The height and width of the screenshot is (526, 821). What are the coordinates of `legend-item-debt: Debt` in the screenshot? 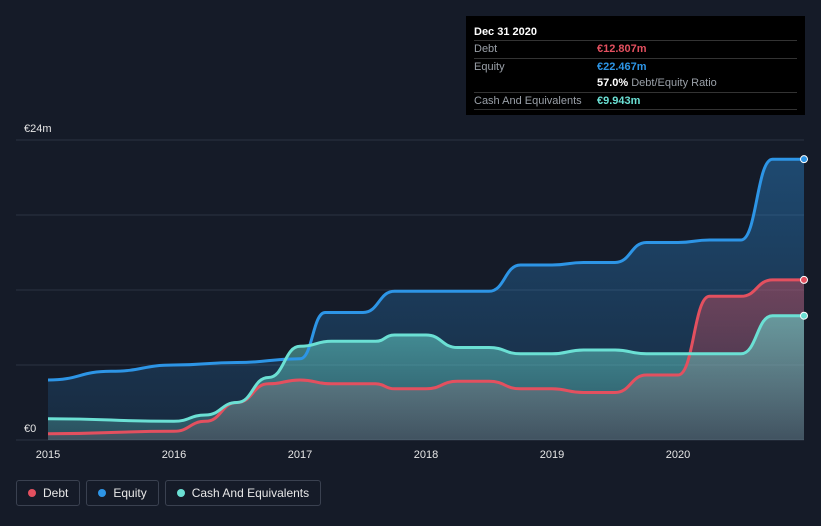 It's located at (48, 493).